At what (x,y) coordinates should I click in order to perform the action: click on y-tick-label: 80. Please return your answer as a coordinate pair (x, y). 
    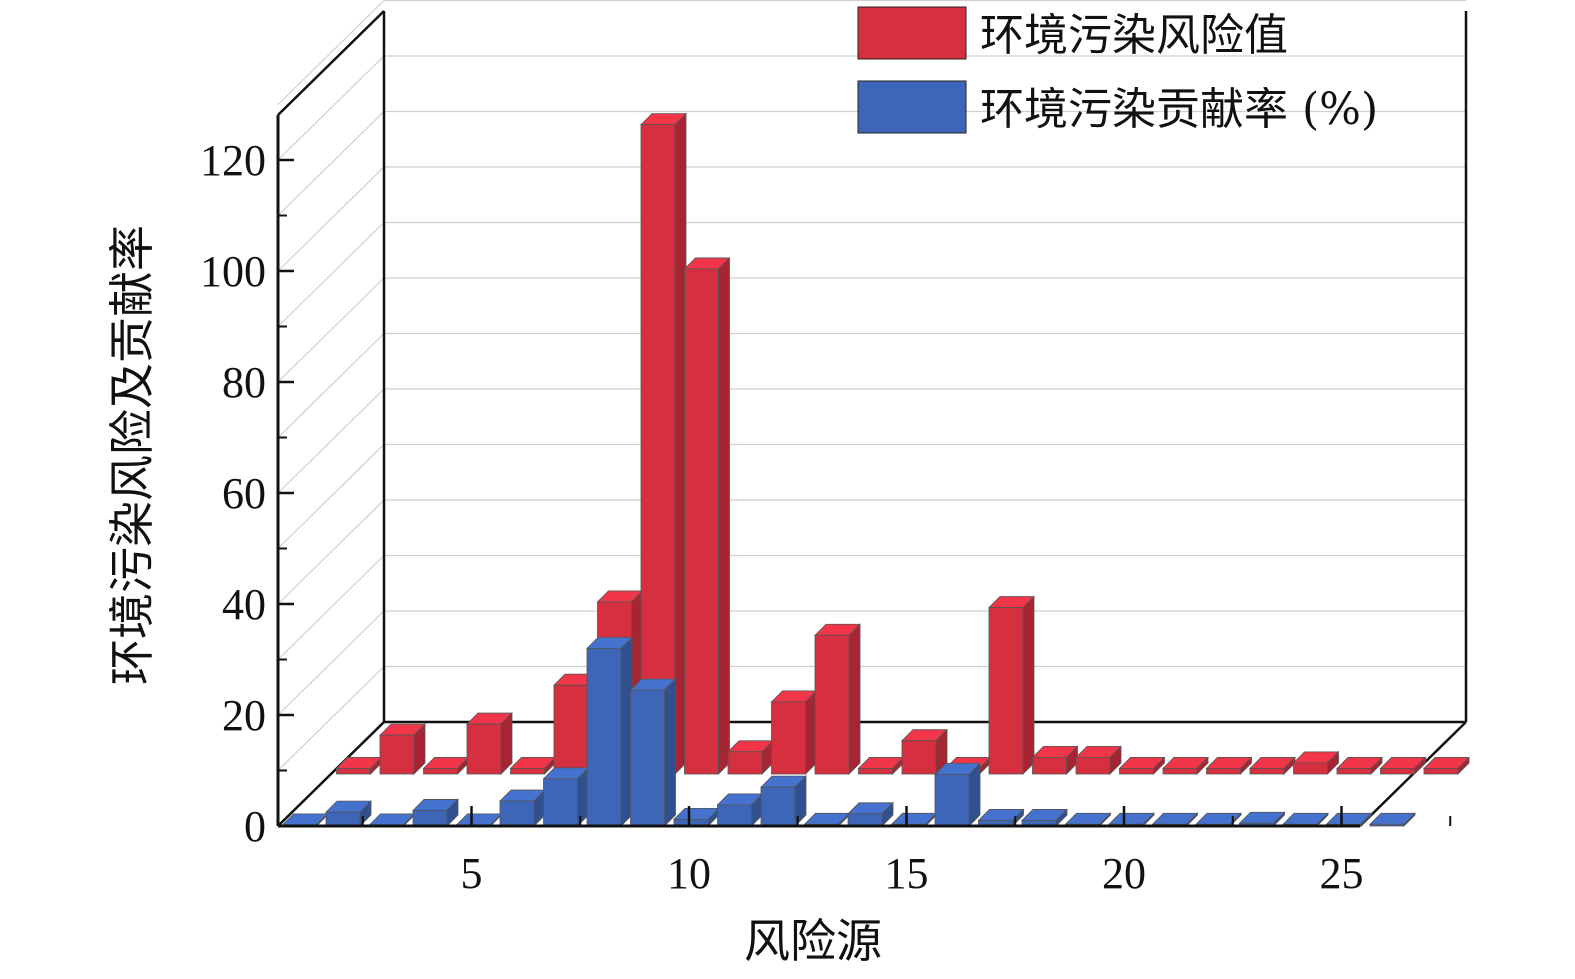
    Looking at the image, I should click on (244, 382).